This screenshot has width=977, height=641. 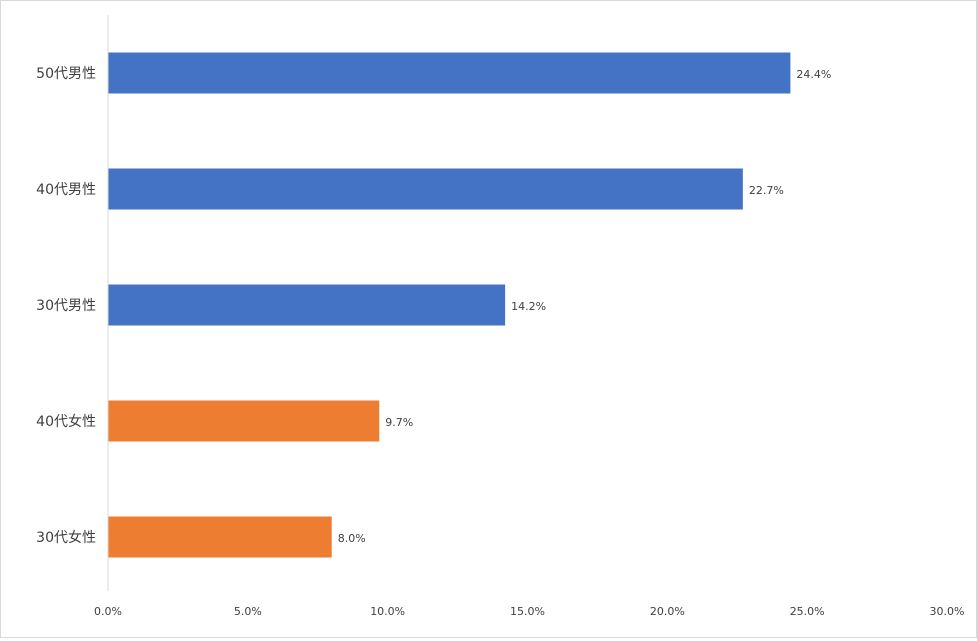 I want to click on category-label: 30代男性, so click(x=66, y=306).